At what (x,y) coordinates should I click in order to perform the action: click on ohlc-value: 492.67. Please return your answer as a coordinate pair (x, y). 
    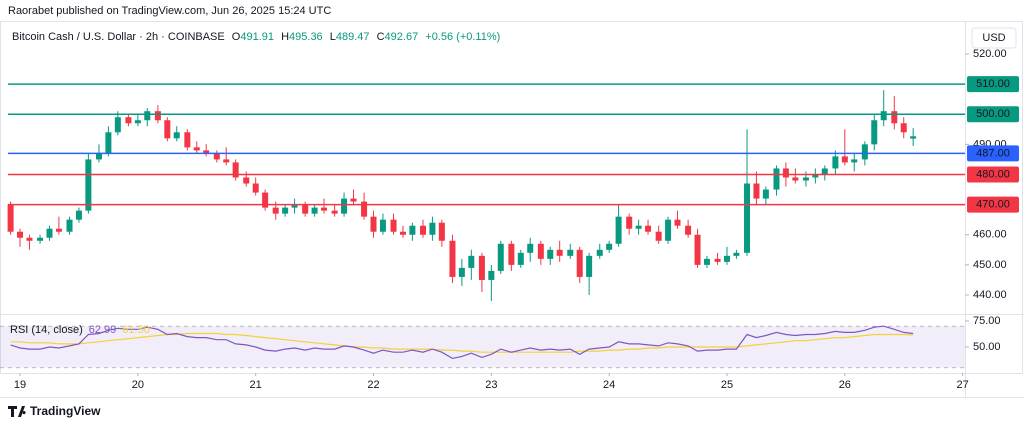
    Looking at the image, I should click on (402, 37).